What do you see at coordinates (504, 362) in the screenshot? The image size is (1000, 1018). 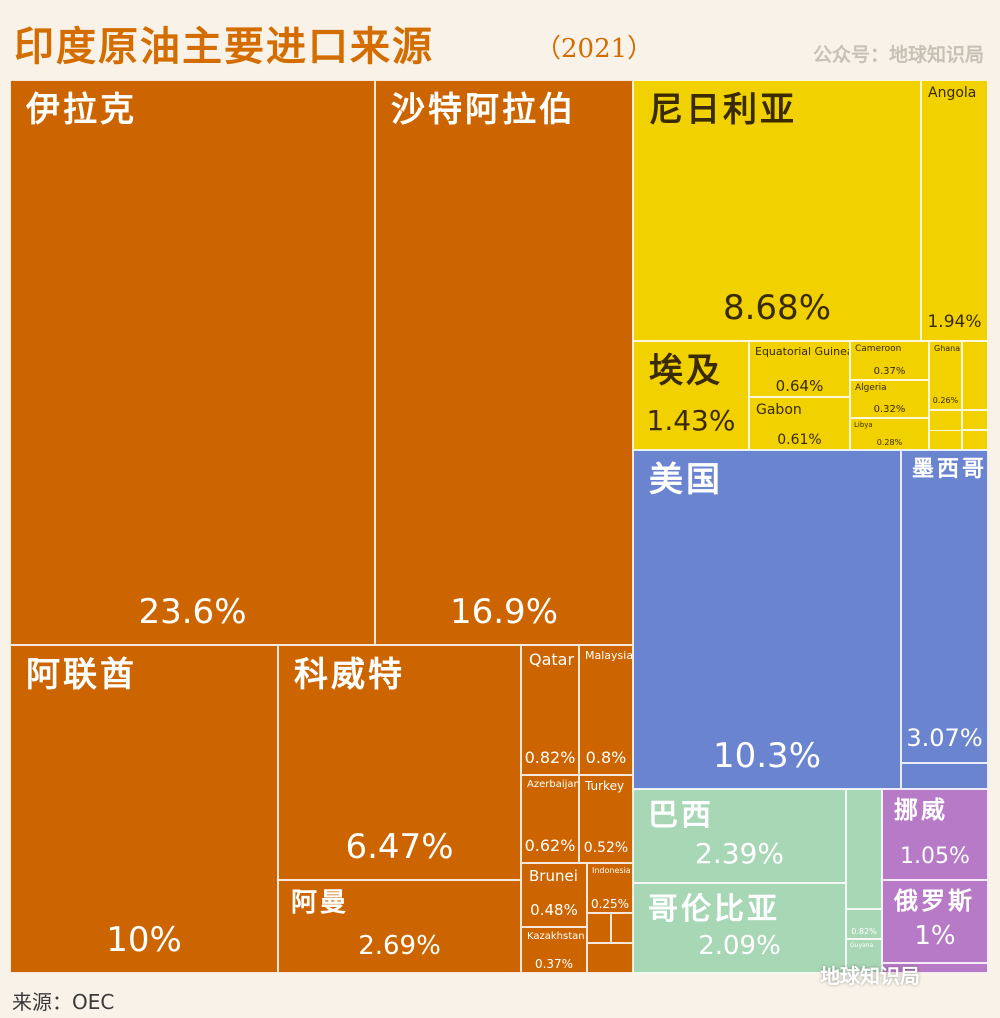 I see `tile-1: 沙特阿拉伯 16.9%` at bounding box center [504, 362].